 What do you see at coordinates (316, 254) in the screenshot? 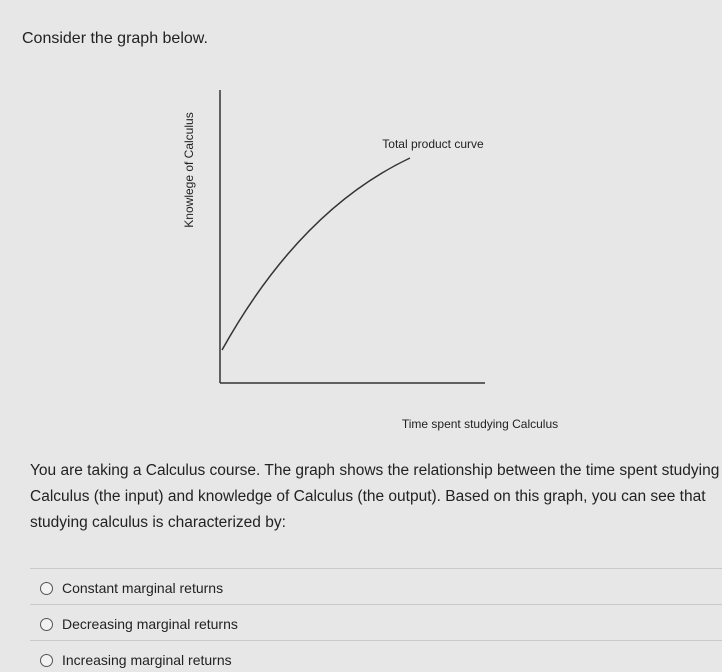
I see `total-product-curve` at bounding box center [316, 254].